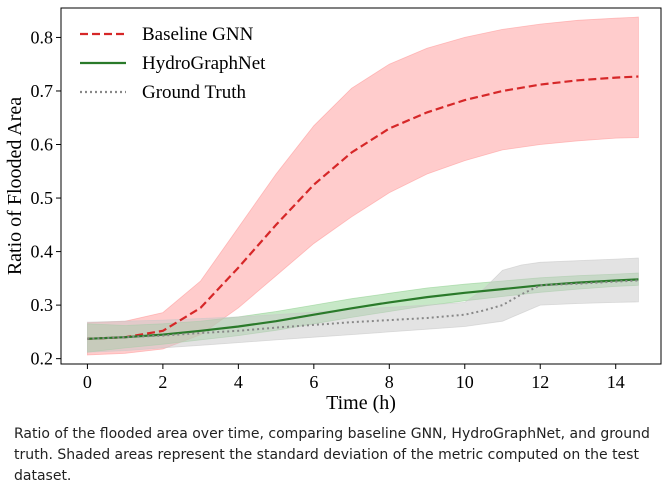  What do you see at coordinates (42, 305) in the screenshot?
I see `y-tick-label: 0.3` at bounding box center [42, 305].